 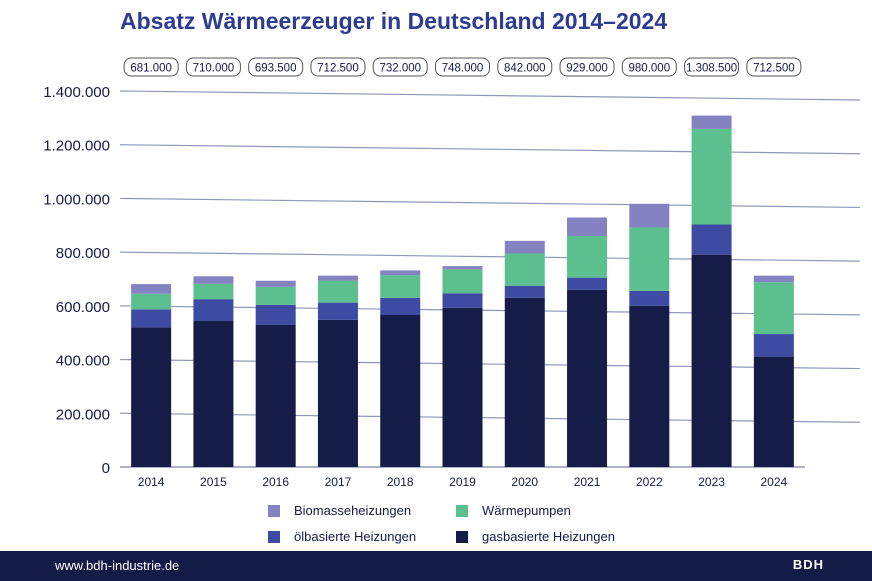 What do you see at coordinates (213, 482) in the screenshot?
I see `x-tick-label: 2015` at bounding box center [213, 482].